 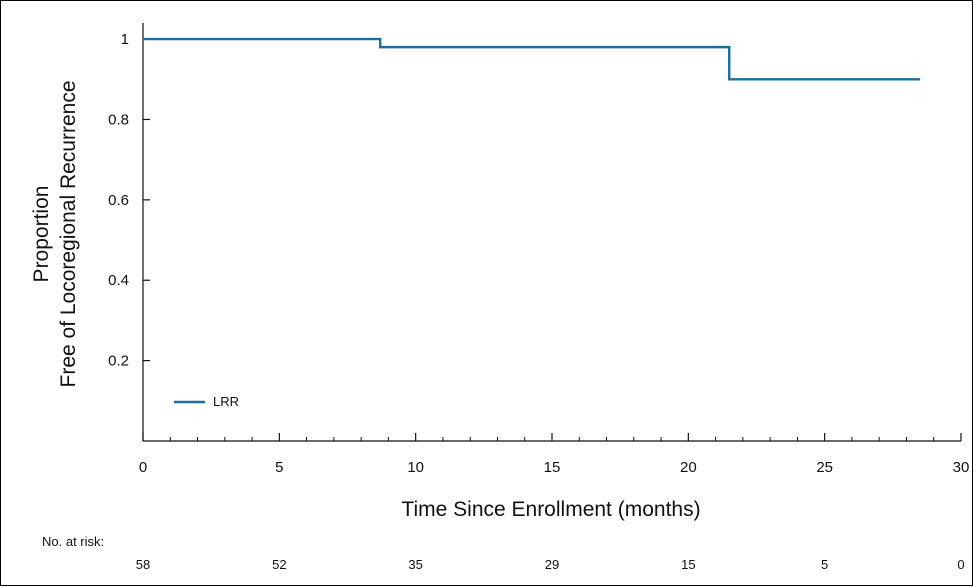 What do you see at coordinates (125, 39) in the screenshot?
I see `y-tick-label: 1` at bounding box center [125, 39].